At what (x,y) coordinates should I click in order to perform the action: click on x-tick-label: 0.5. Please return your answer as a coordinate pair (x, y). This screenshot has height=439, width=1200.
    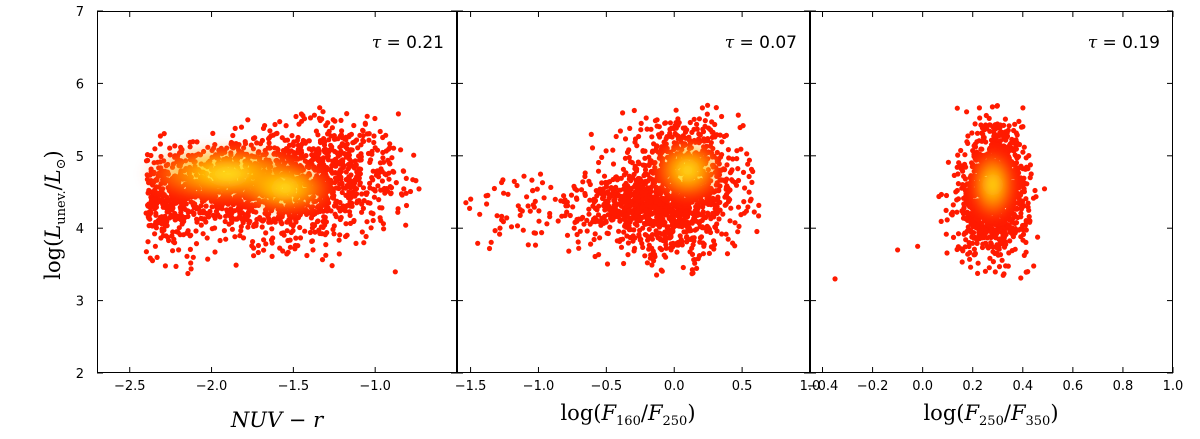
    Looking at the image, I should click on (742, 386).